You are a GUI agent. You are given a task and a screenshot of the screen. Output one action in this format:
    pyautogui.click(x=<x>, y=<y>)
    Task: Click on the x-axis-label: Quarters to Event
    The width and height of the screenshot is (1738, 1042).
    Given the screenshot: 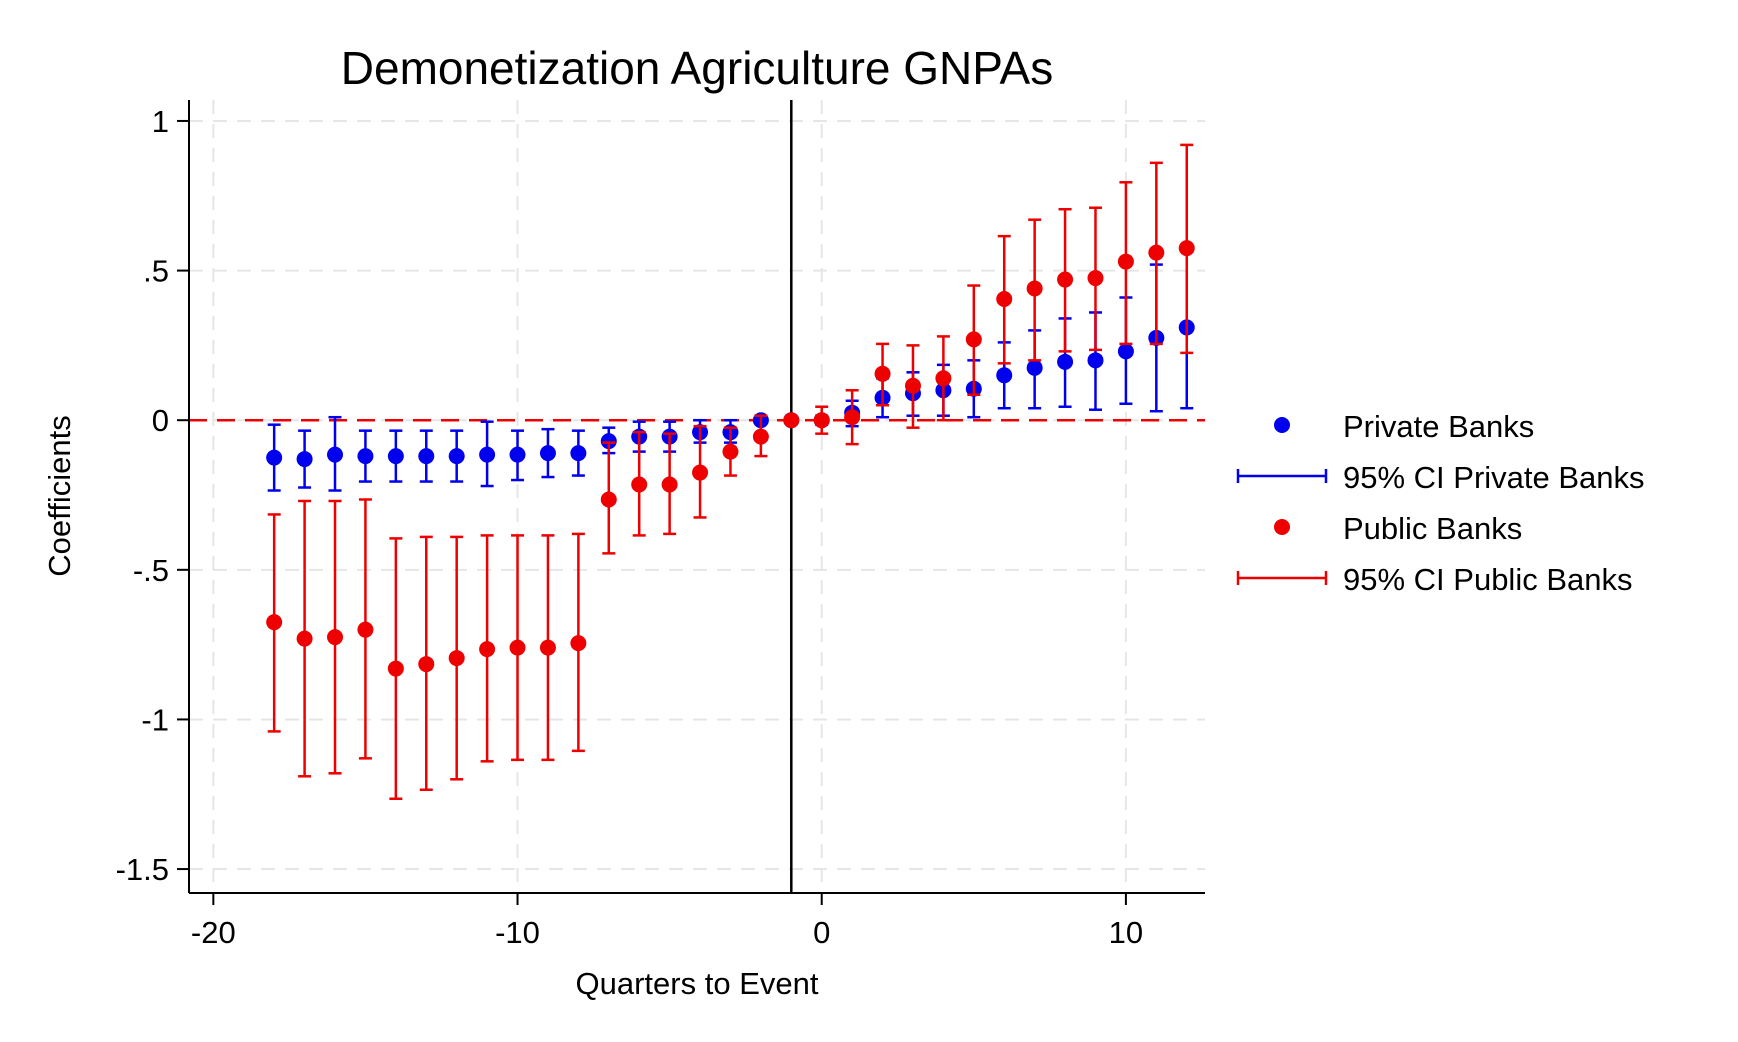 What is the action you would take?
    pyautogui.click(x=697, y=983)
    